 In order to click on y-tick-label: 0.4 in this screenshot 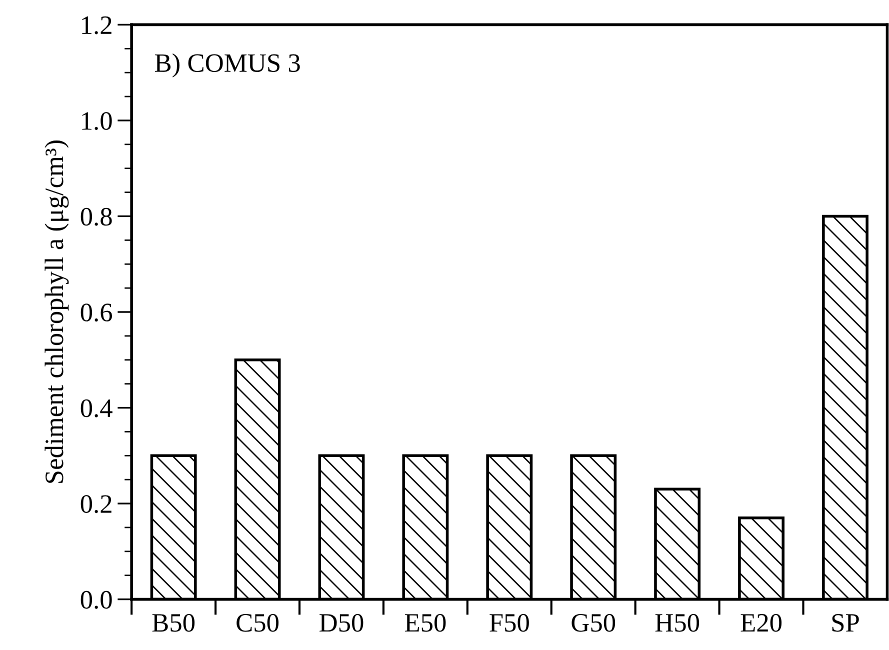, I will do `click(96, 408)`.